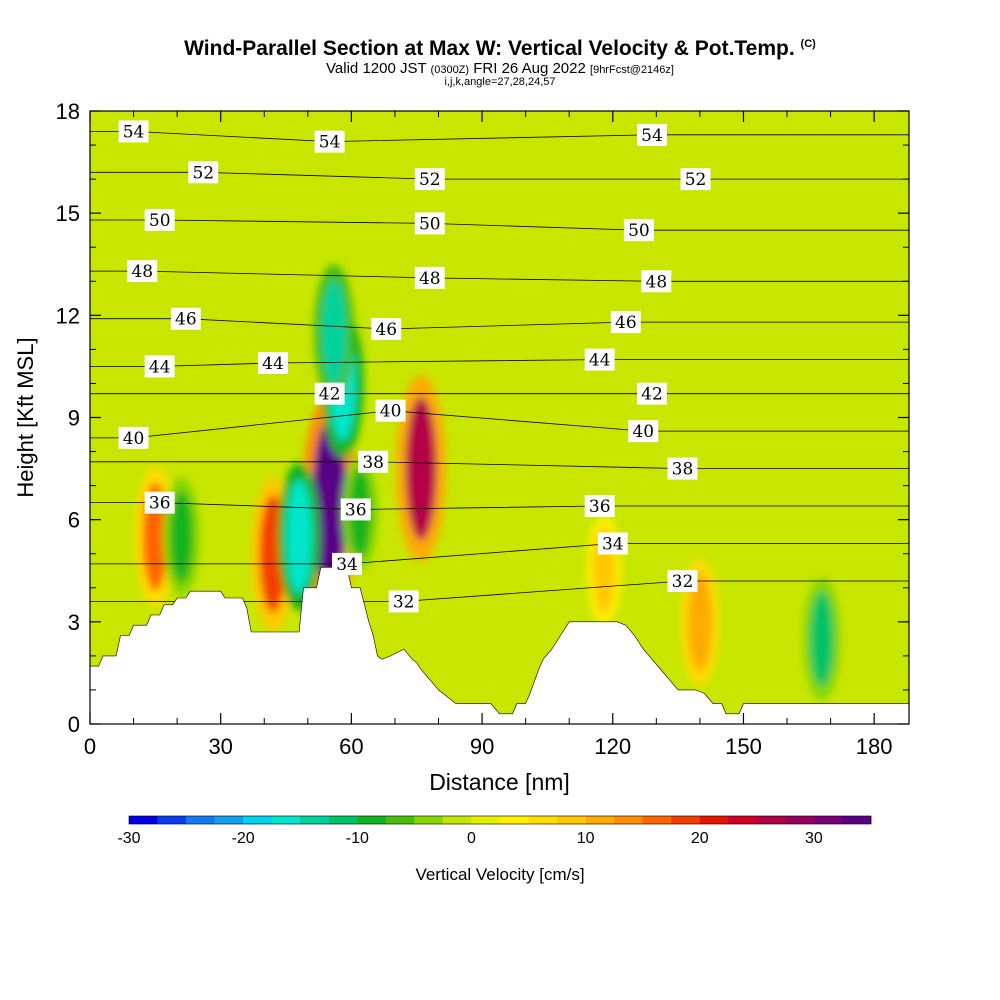  I want to click on forecast-info: [9hrFcst@2146z], so click(632, 70).